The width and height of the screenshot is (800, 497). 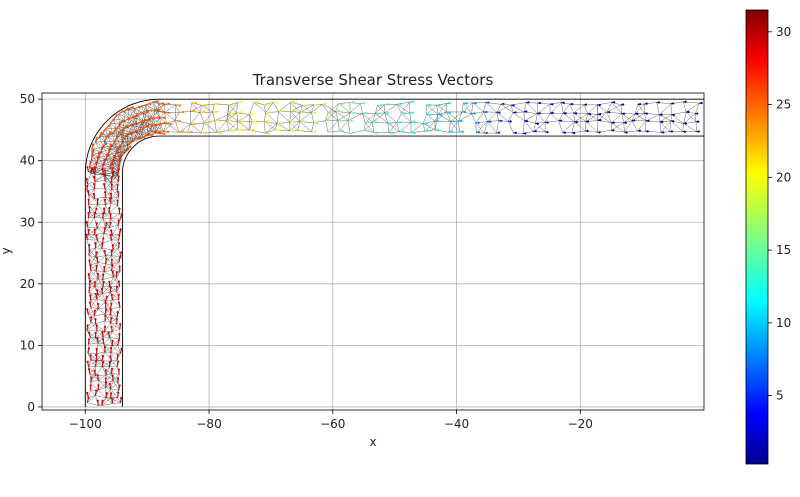 I want to click on x-tick-label: −60, so click(x=332, y=424).